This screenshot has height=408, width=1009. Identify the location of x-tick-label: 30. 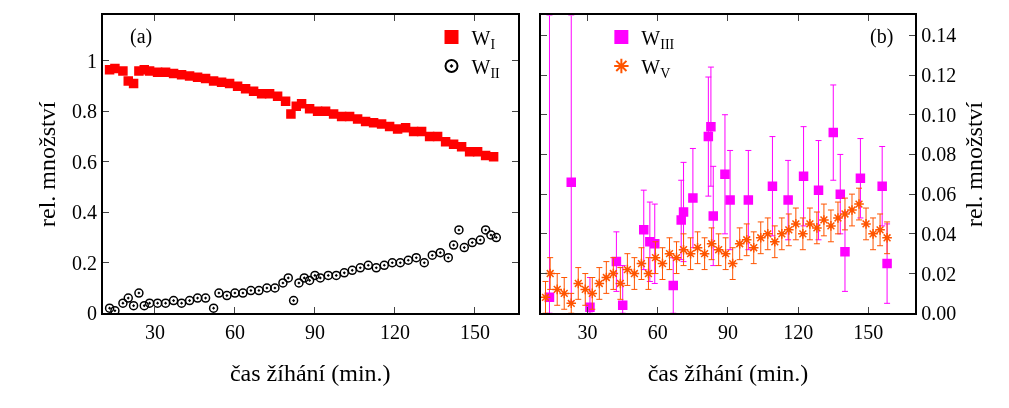
(154, 332).